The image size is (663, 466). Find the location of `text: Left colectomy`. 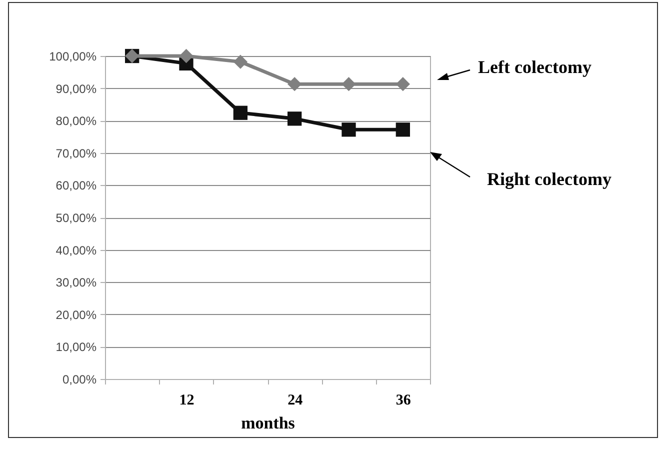

text: Left colectomy is located at coordinates (535, 67).